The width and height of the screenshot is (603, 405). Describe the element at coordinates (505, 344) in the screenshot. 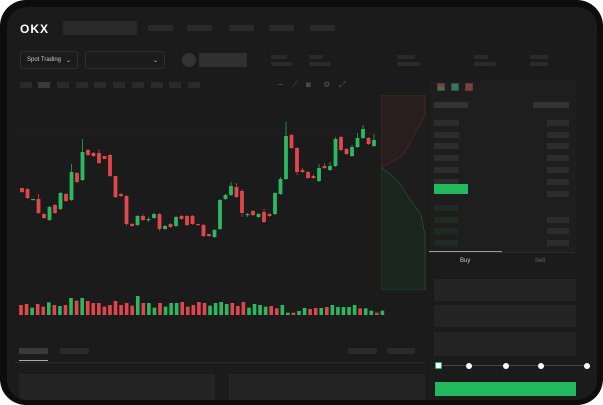

I see `total-input` at that location.